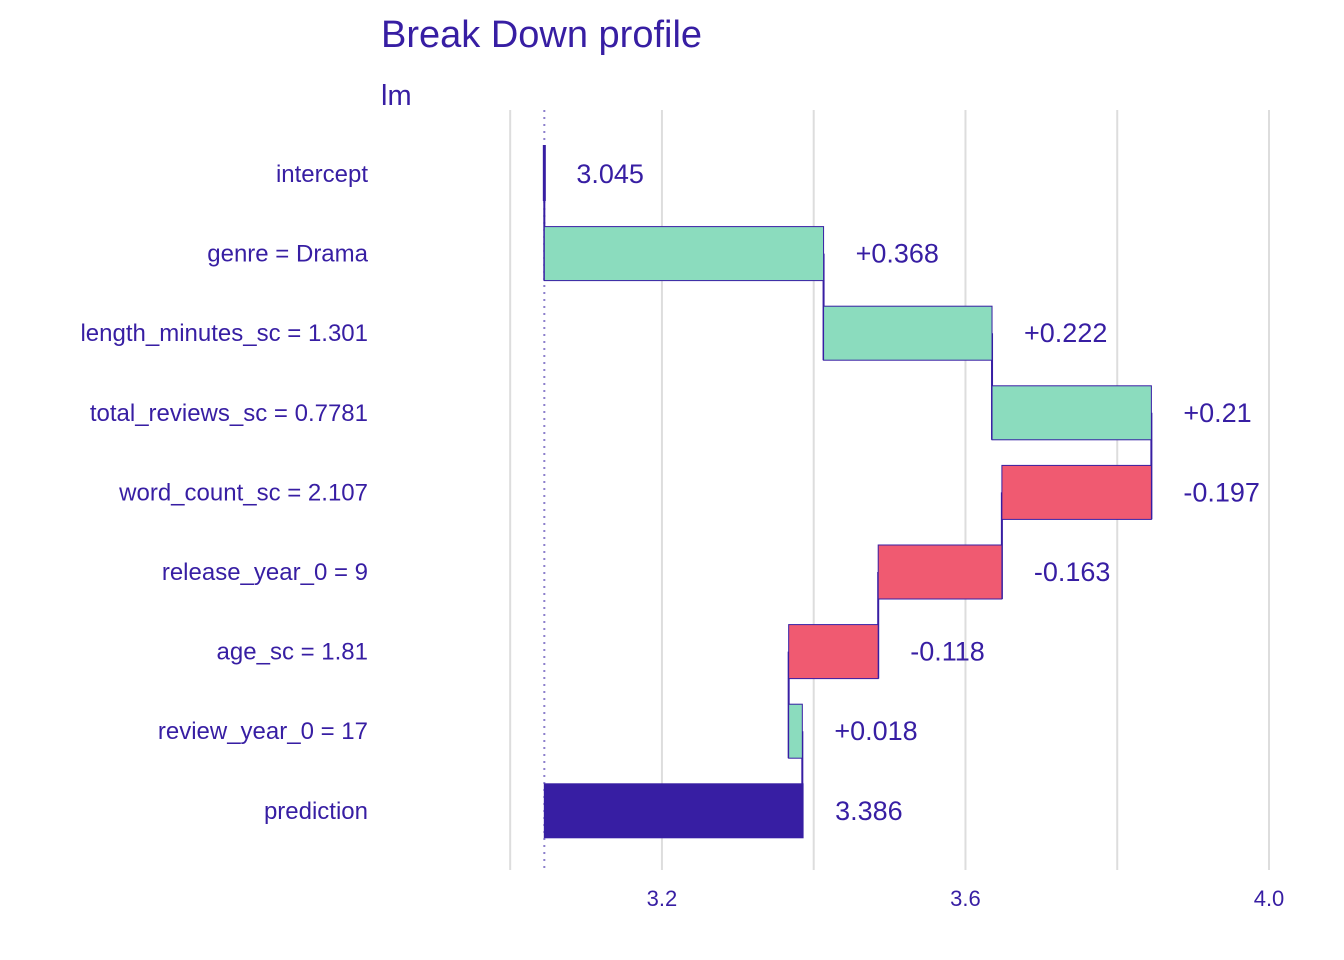 This screenshot has width=1344, height=960. I want to click on chart-subtitle: lm, so click(396, 96).